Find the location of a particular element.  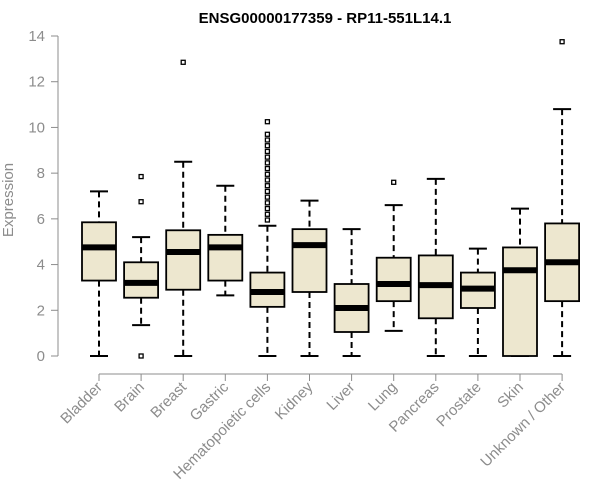

x-tick-label: Kidney is located at coordinates (294, 400).